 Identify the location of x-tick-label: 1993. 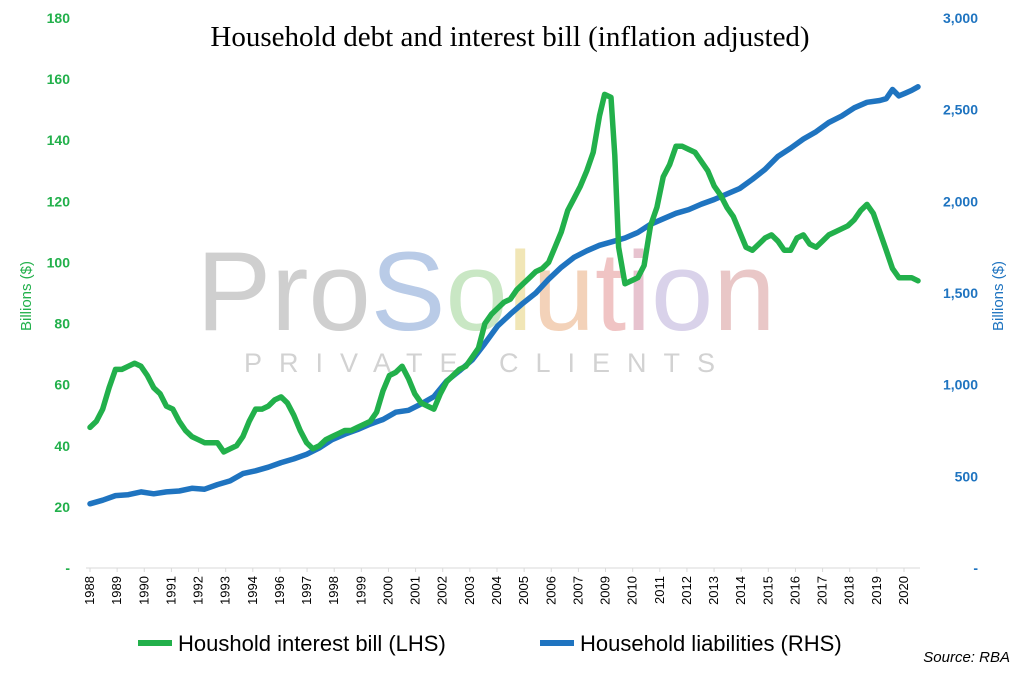
(225, 590).